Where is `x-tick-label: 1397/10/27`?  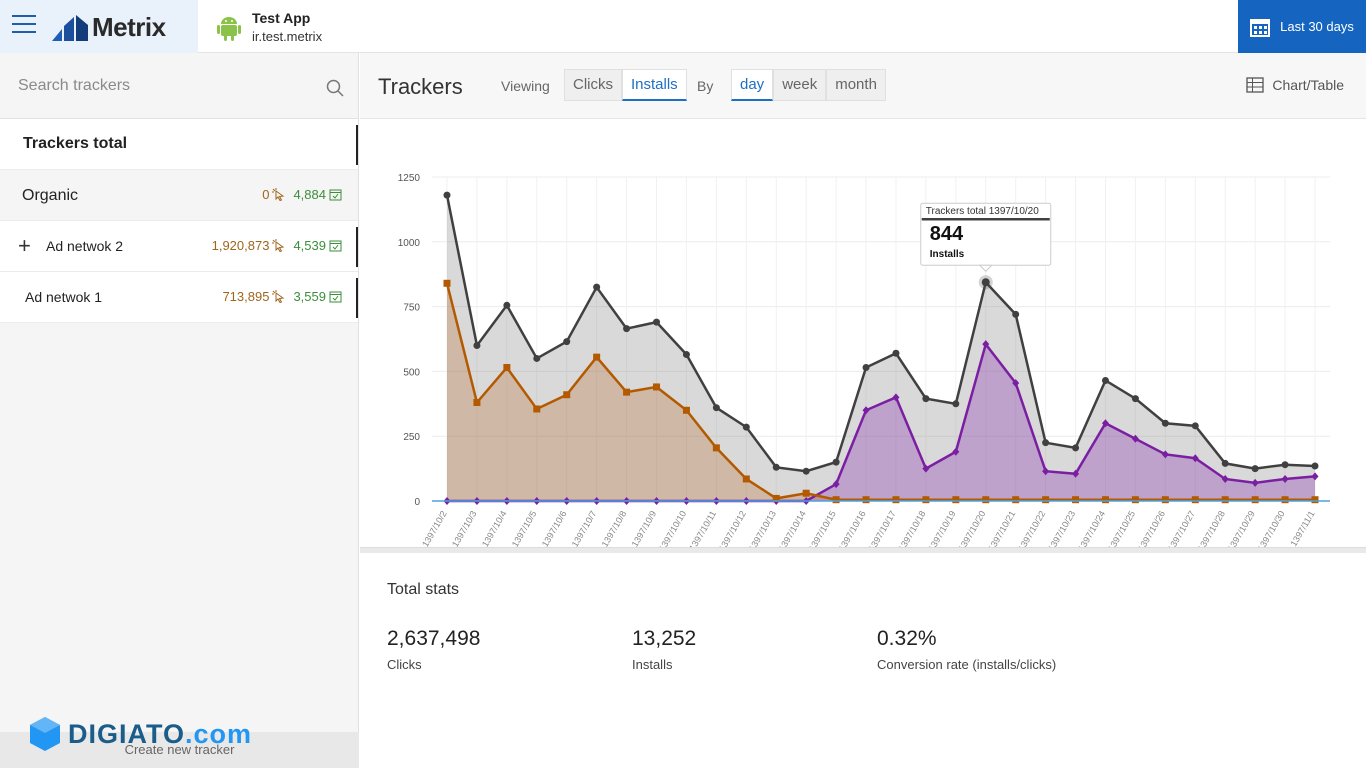 x-tick-label: 1397/10/27 is located at coordinates (1181, 528).